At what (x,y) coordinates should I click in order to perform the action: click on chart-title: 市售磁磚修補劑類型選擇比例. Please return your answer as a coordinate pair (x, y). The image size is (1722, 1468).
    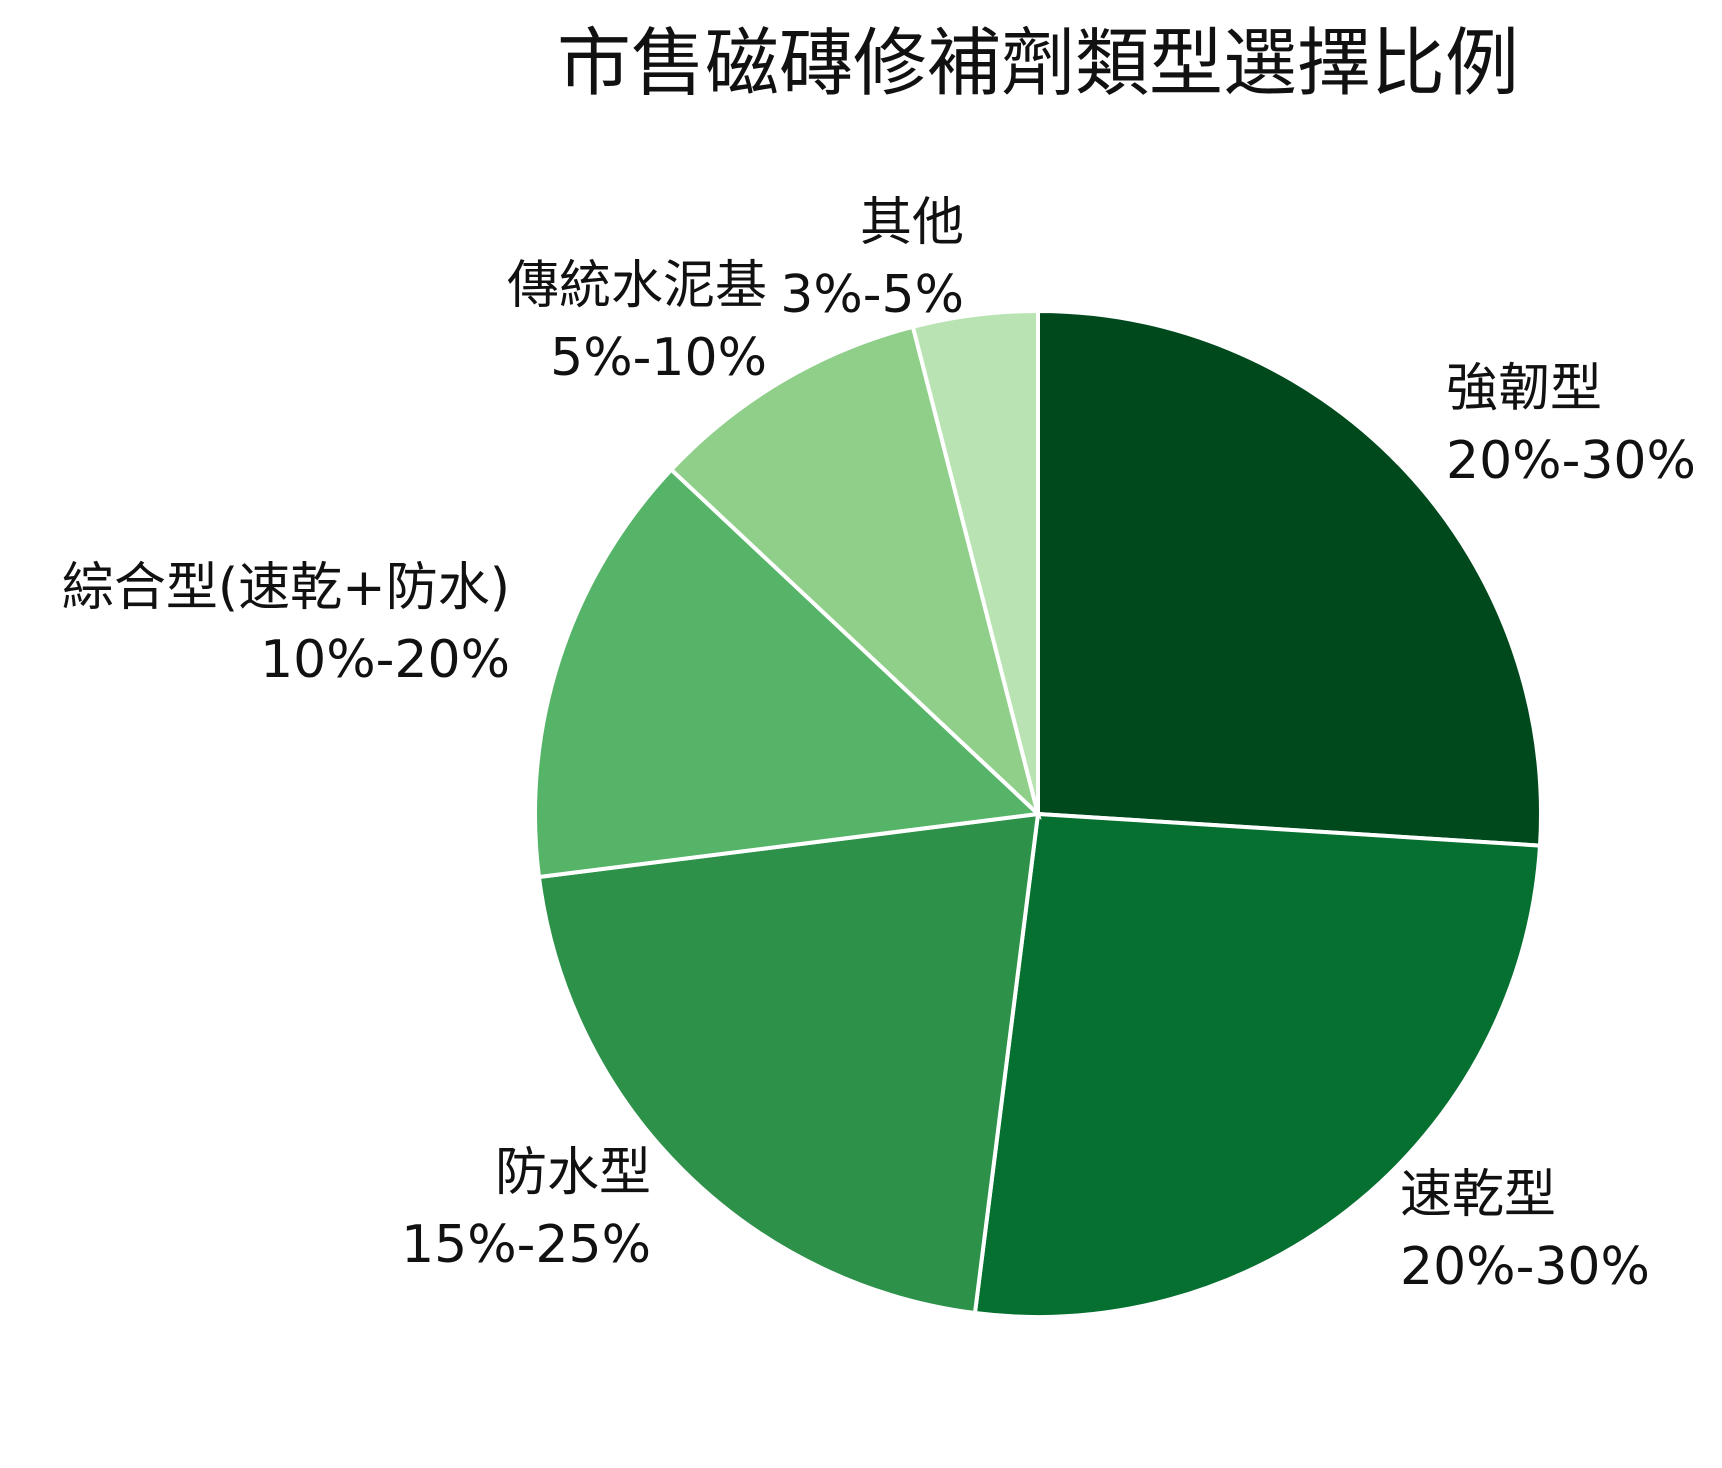
    Looking at the image, I should click on (1038, 64).